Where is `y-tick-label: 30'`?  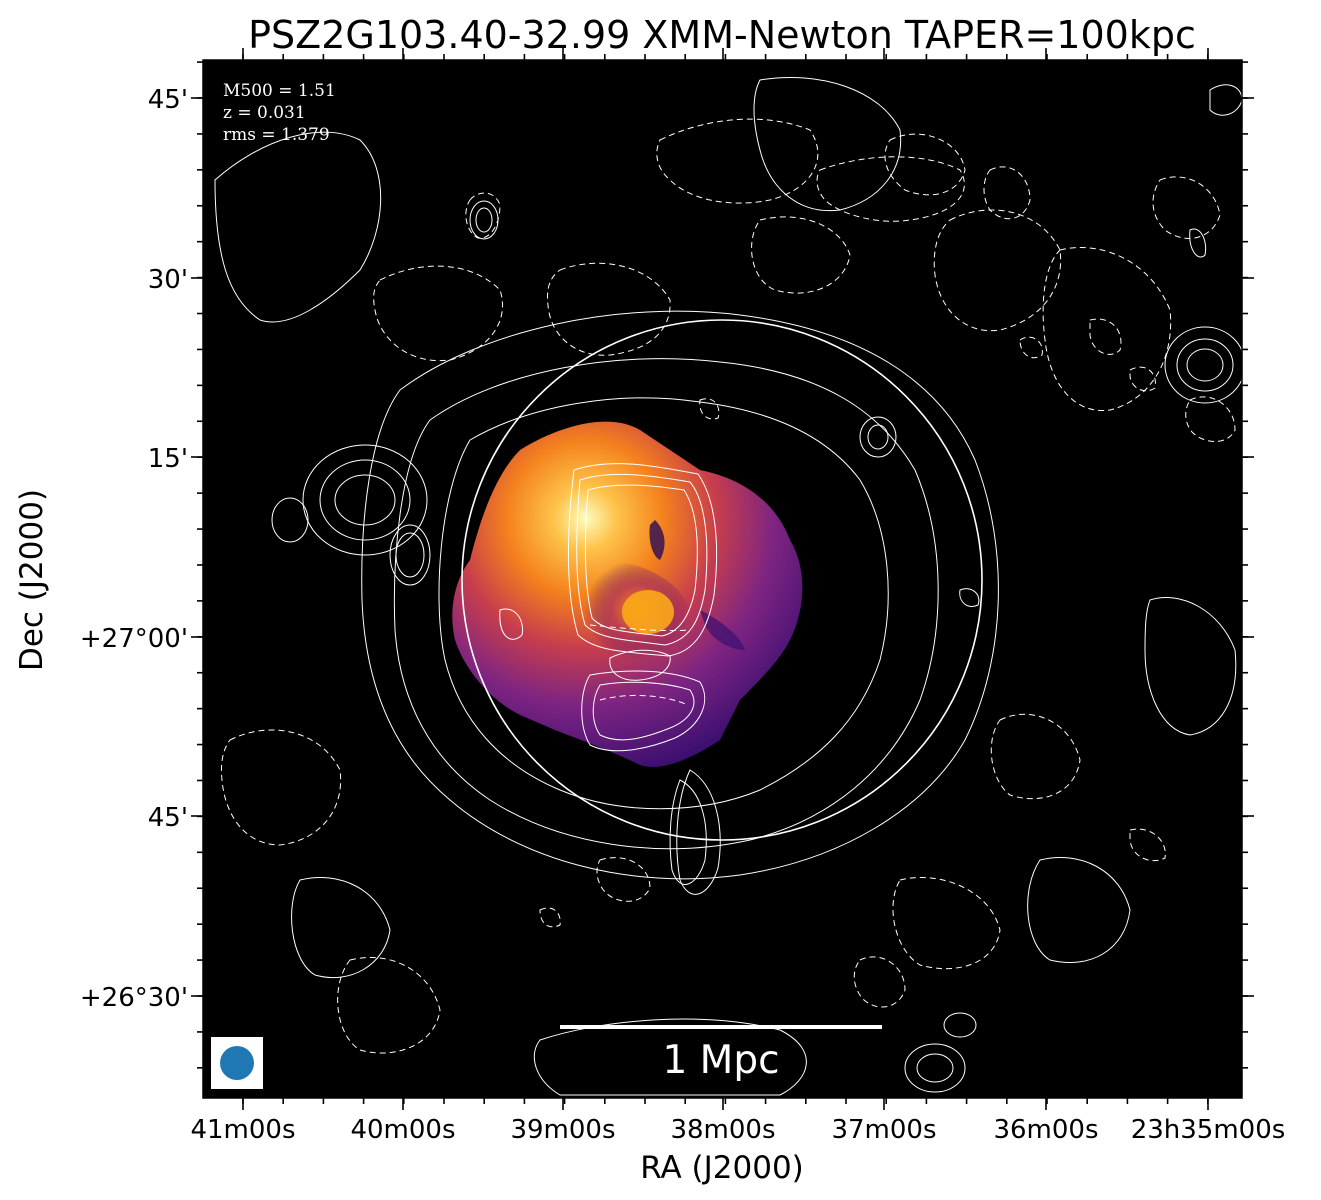 y-tick-label: 30' is located at coordinates (168, 280).